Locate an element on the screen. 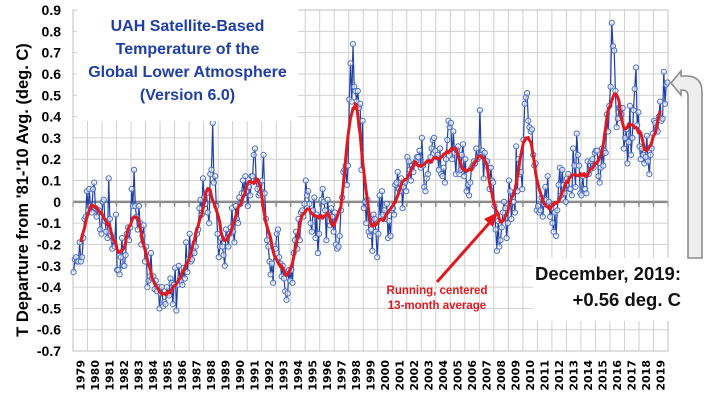  x-tick-label: 1988 is located at coordinates (211, 375).